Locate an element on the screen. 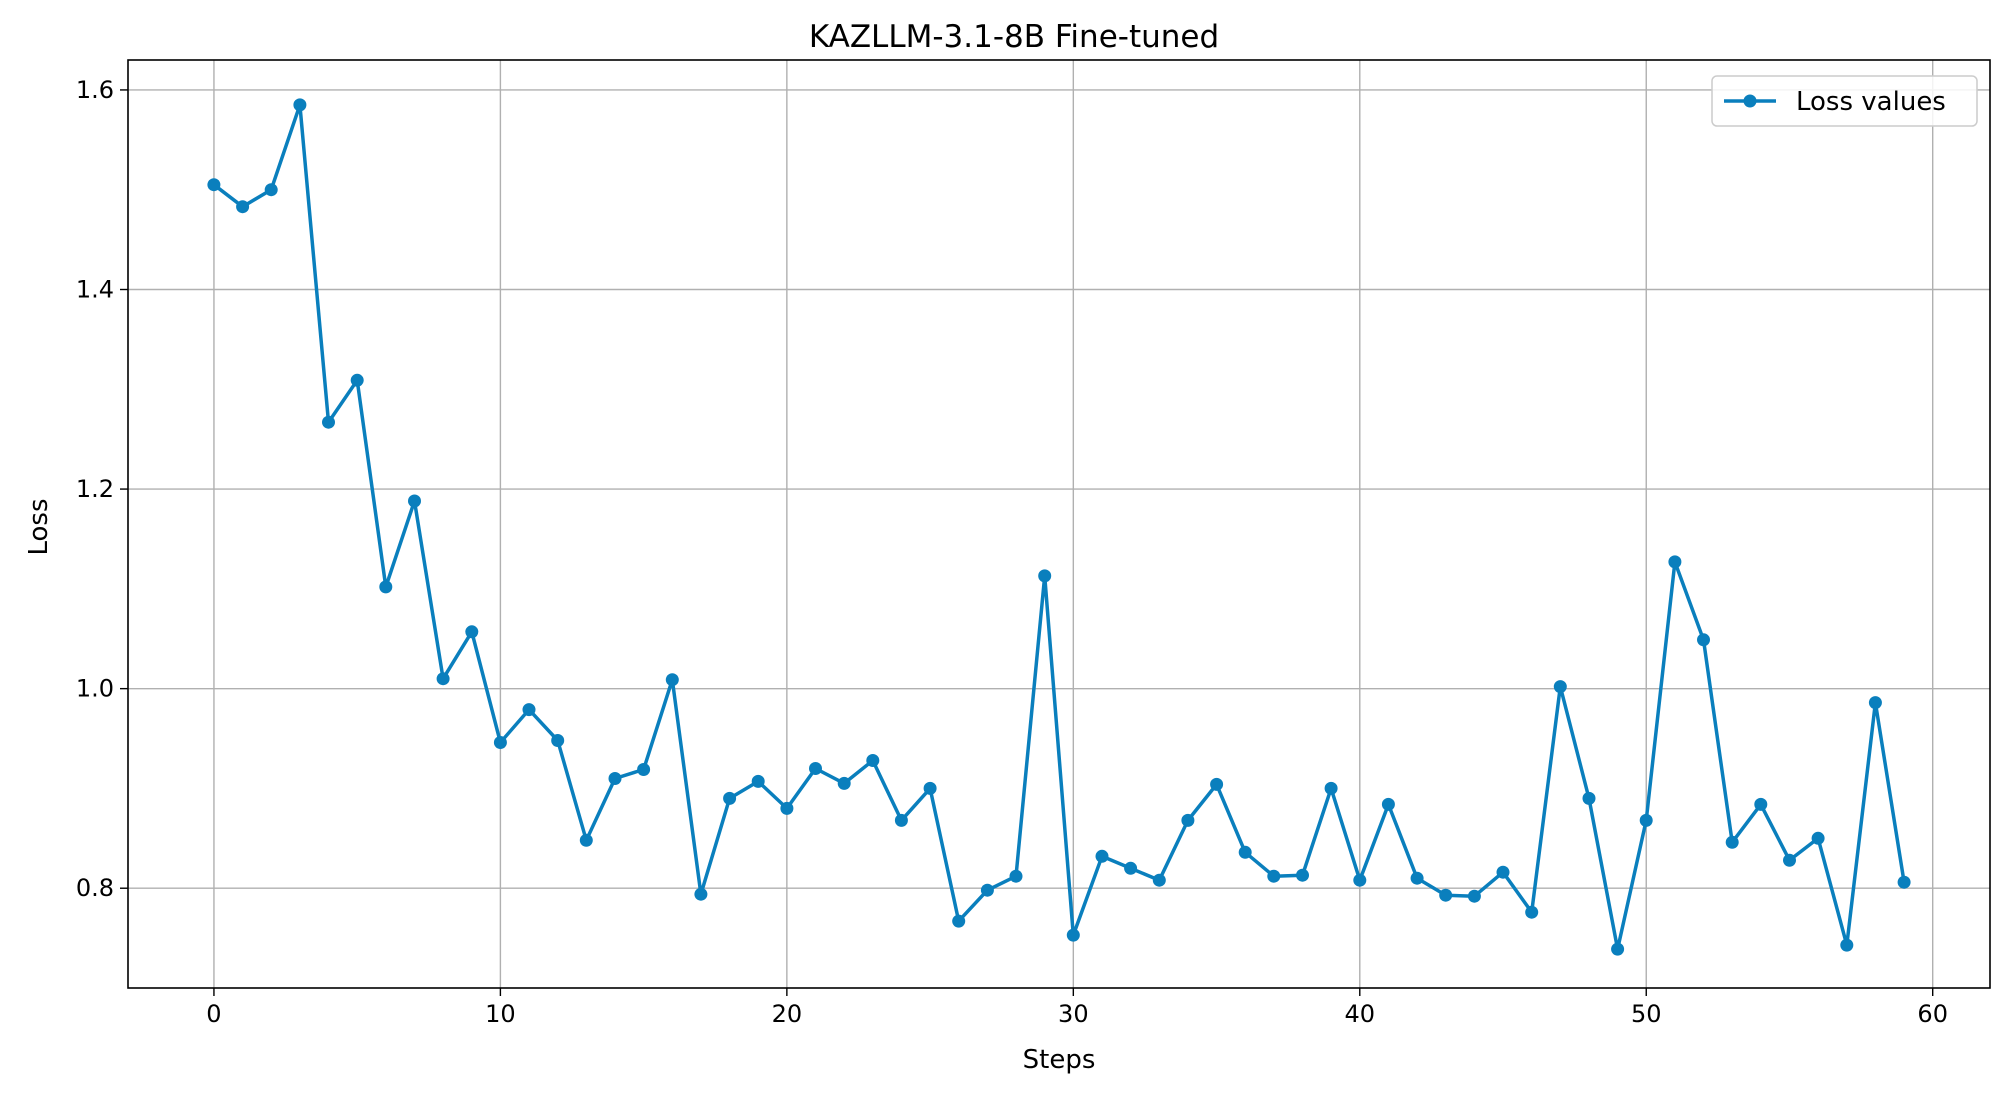 The height and width of the screenshot is (1101, 2005). x-tick-label: 40 is located at coordinates (1360, 1014).